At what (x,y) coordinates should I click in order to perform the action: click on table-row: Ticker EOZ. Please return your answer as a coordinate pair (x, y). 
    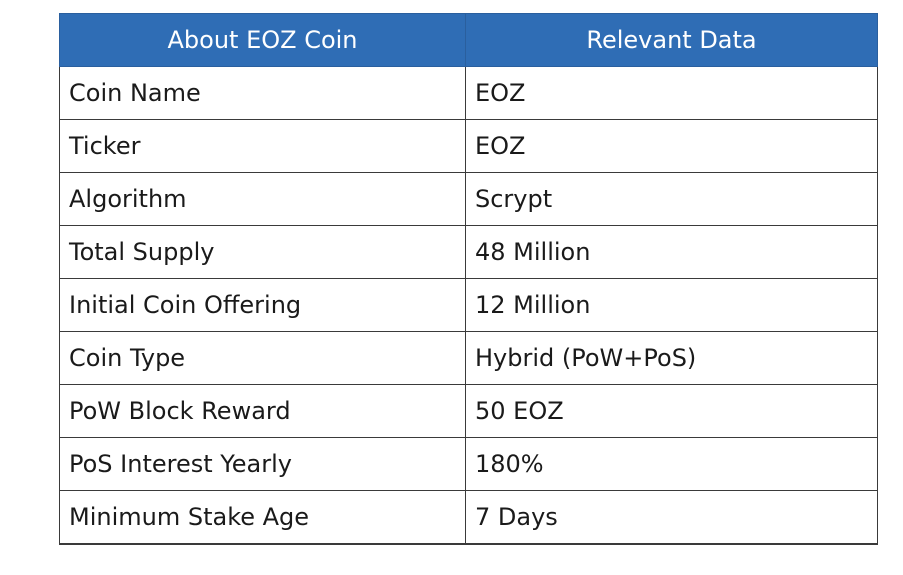
    Looking at the image, I should click on (468, 146).